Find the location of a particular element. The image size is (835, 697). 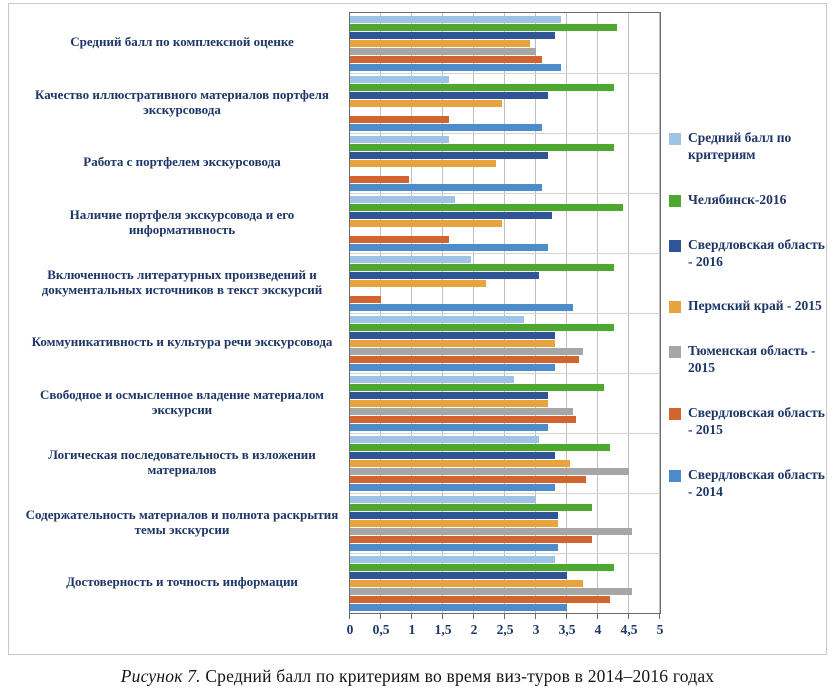

legend-label: Челябинск-2016 is located at coordinates (737, 199).